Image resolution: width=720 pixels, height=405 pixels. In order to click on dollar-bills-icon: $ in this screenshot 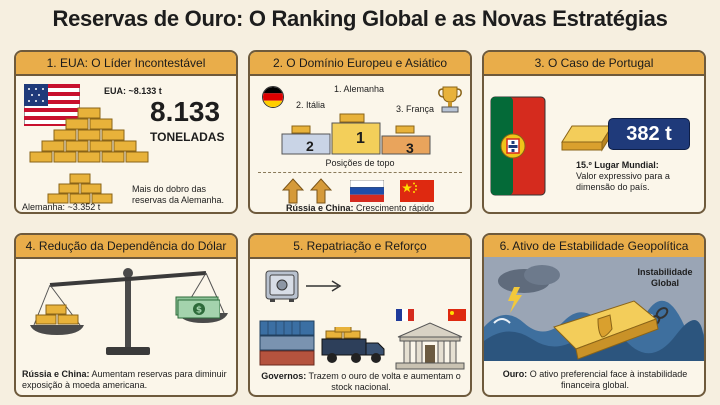, I will do `click(197, 307)`.